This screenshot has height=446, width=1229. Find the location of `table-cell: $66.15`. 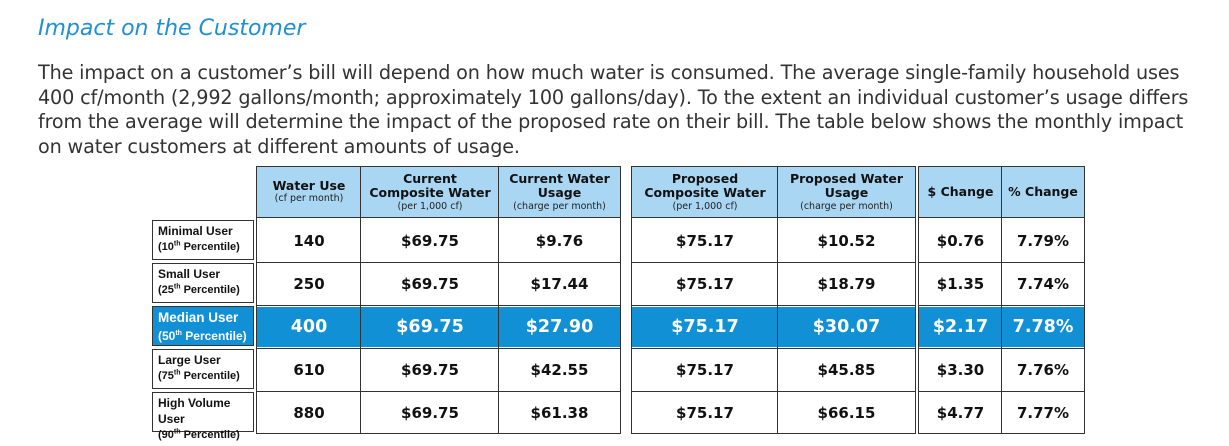

table-cell: $66.15 is located at coordinates (846, 413).